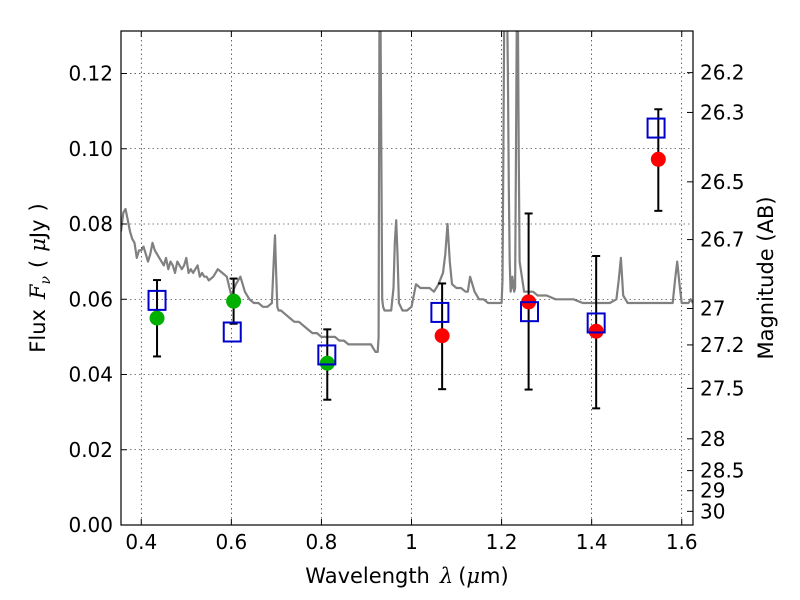 This screenshot has width=800, height=600. I want to click on mag-tick-label: 27.5, so click(722, 388).